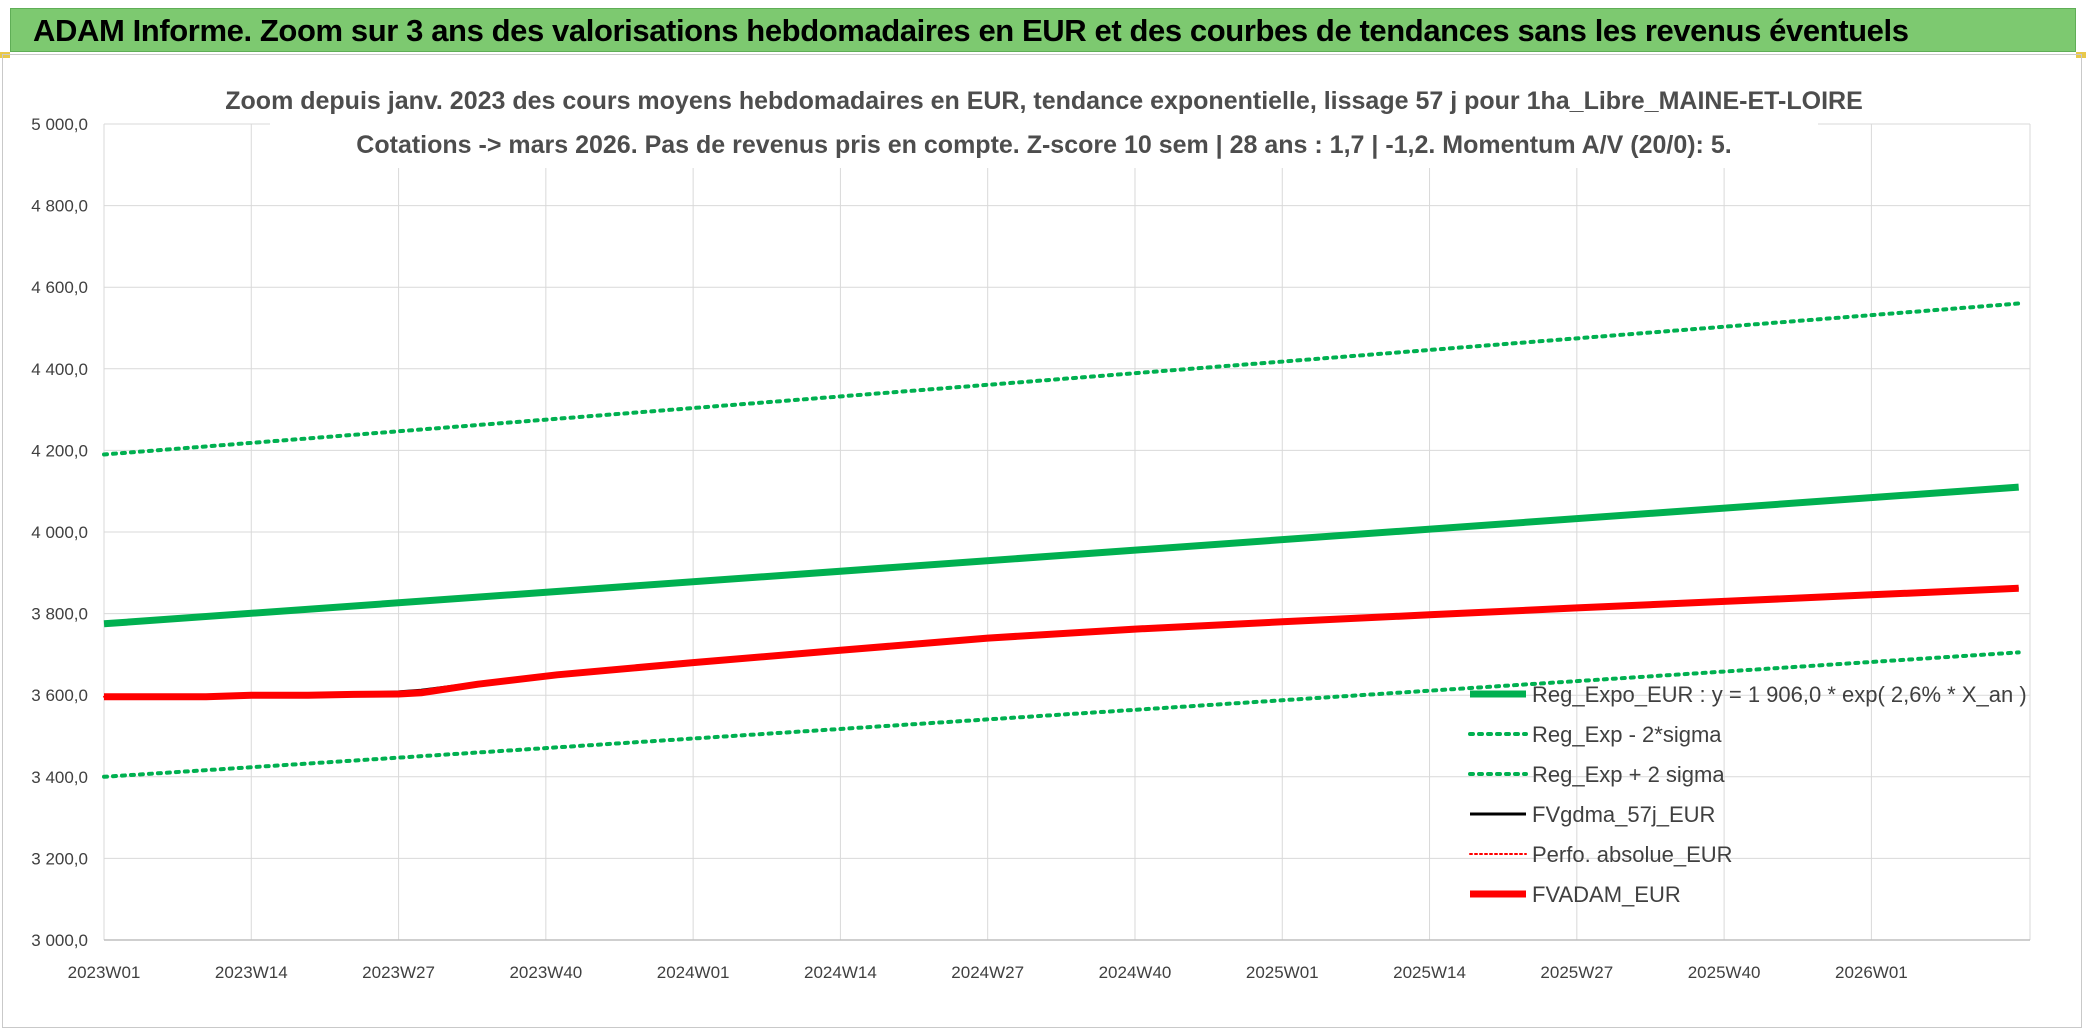 Image resolution: width=2086 pixels, height=1031 pixels. I want to click on x-tick-label: 2025W01, so click(1282, 972).